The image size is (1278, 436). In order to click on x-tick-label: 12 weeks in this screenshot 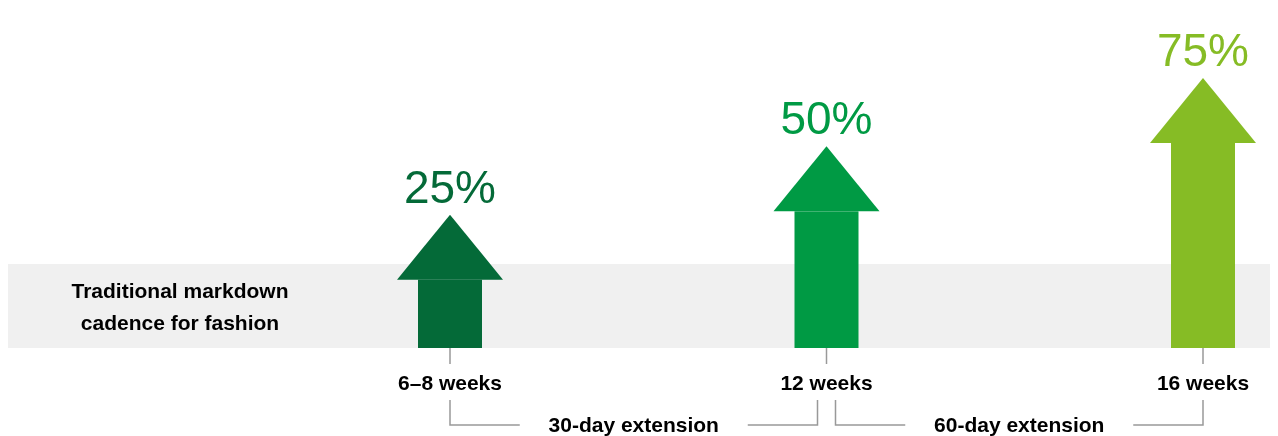, I will do `click(826, 382)`.